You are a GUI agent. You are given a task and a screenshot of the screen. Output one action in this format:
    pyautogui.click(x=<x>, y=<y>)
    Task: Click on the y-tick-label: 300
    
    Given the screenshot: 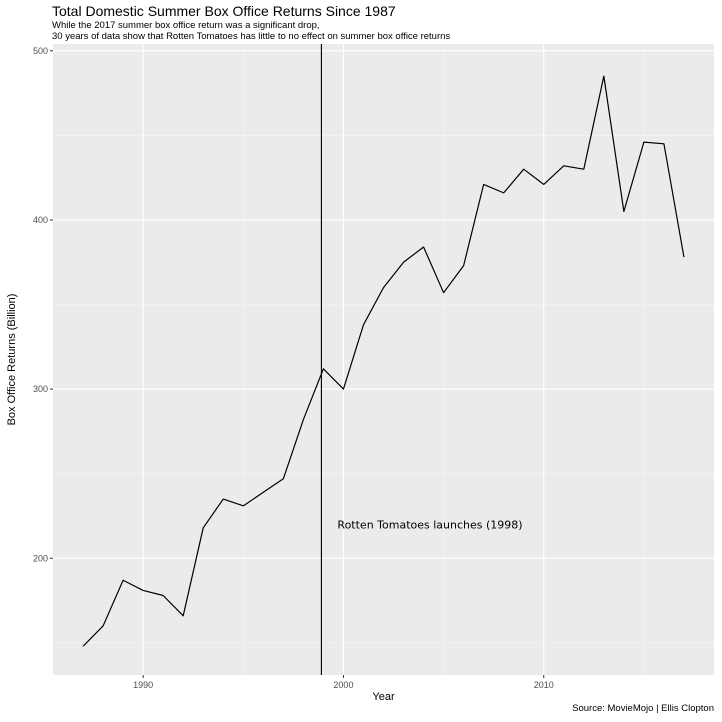 What is the action you would take?
    pyautogui.click(x=40, y=389)
    